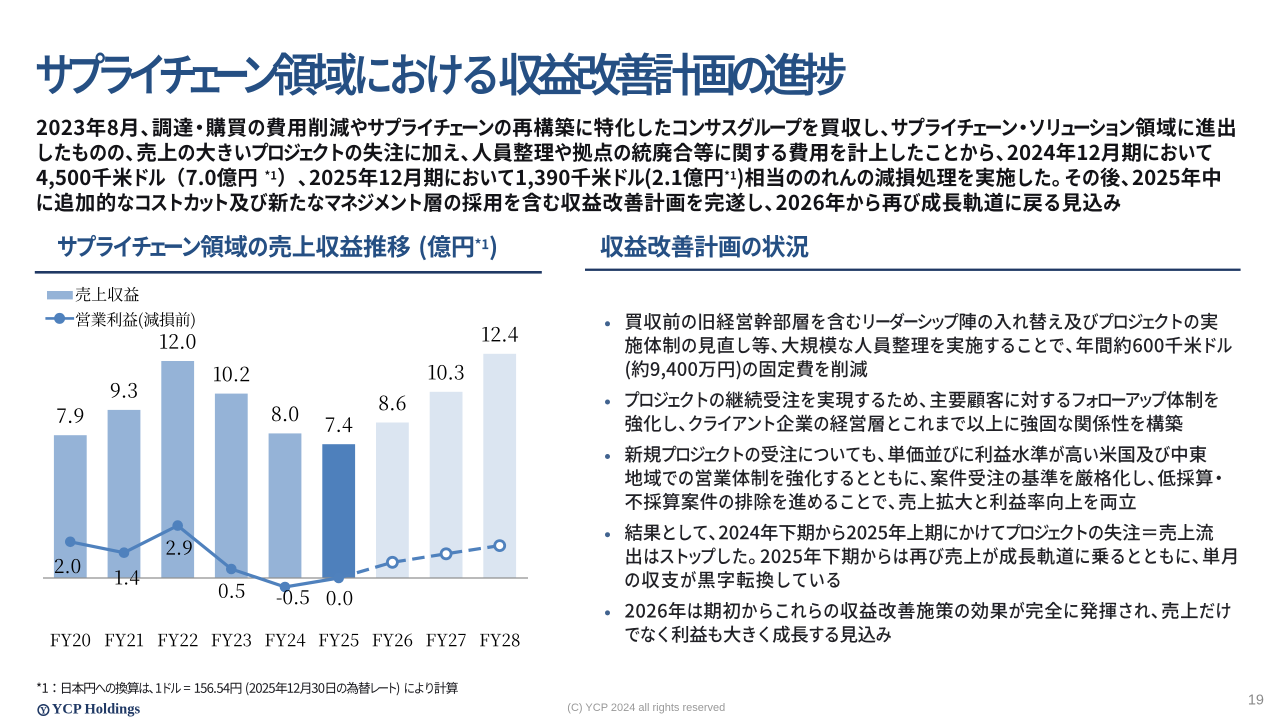  Describe the element at coordinates (1256, 700) in the screenshot. I see `svg-text: 19` at that location.